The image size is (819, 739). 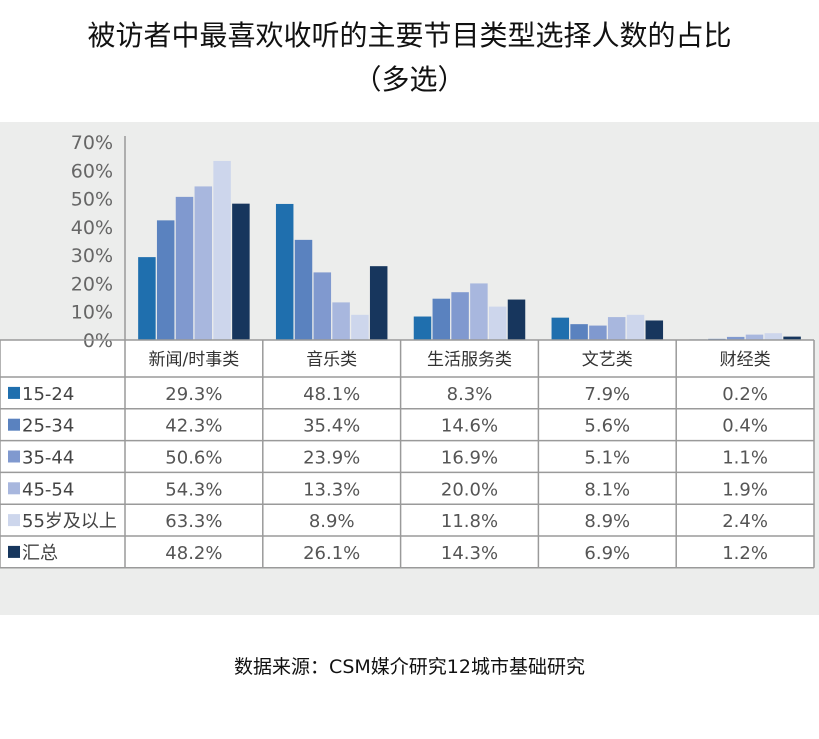 What do you see at coordinates (331, 458) in the screenshot?
I see `data-label: 23.9%` at bounding box center [331, 458].